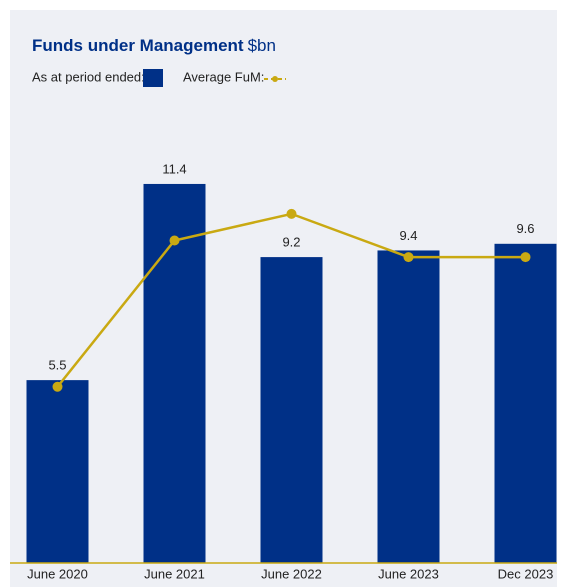 The width and height of the screenshot is (567, 587). I want to click on x-tick-label: June 2020, so click(57, 573).